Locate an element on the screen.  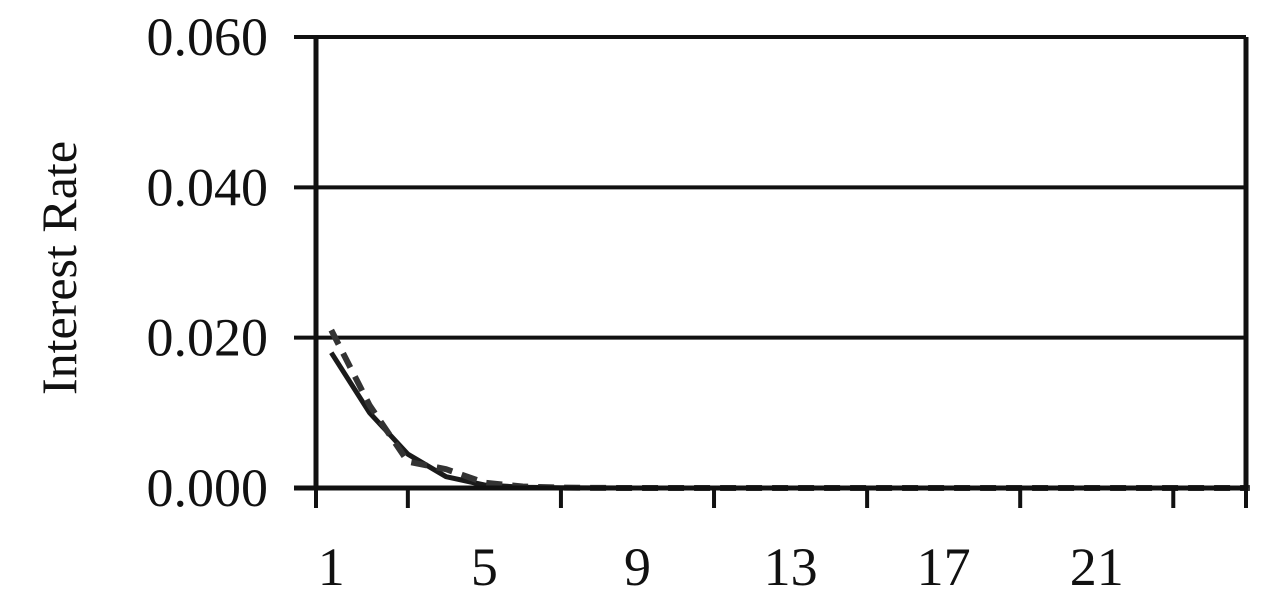
y-tick-label: 0.040 is located at coordinates (208, 187).